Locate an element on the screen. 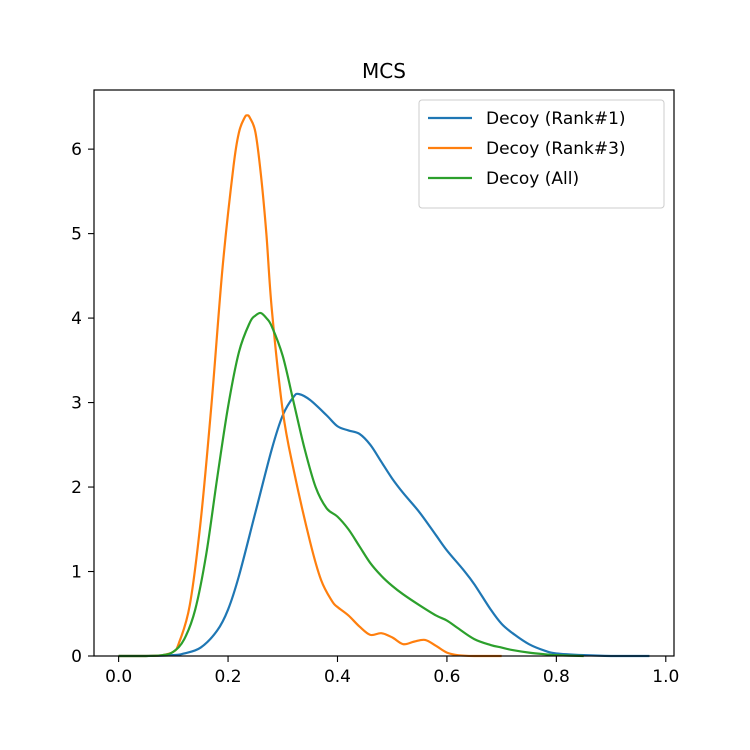 The width and height of the screenshot is (750, 750). x-tick-label: 0.0 is located at coordinates (118, 677).